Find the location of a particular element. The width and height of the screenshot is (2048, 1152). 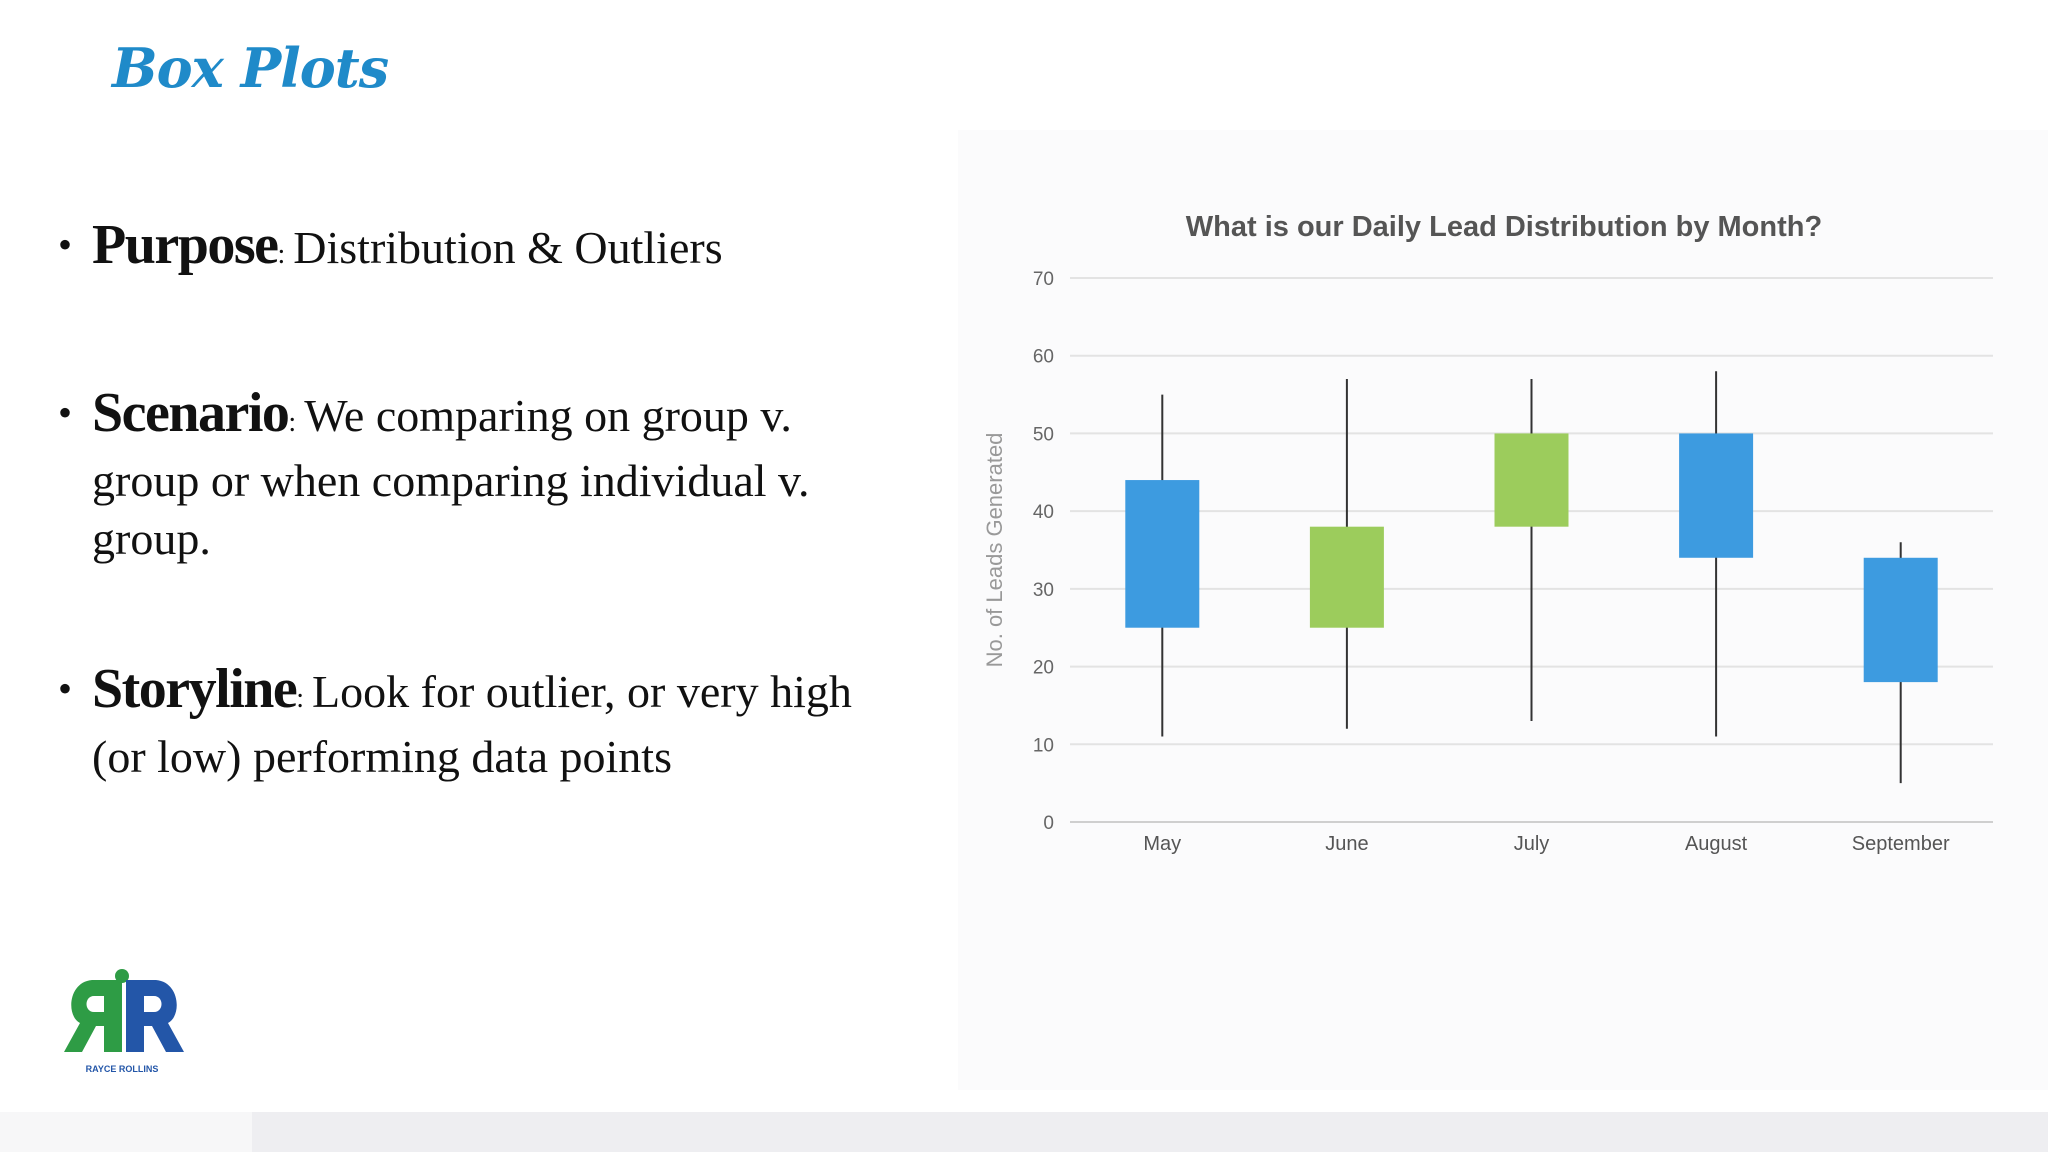

bullet-purpose: • Purpose: Distribution & Outliers is located at coordinates (508, 250).